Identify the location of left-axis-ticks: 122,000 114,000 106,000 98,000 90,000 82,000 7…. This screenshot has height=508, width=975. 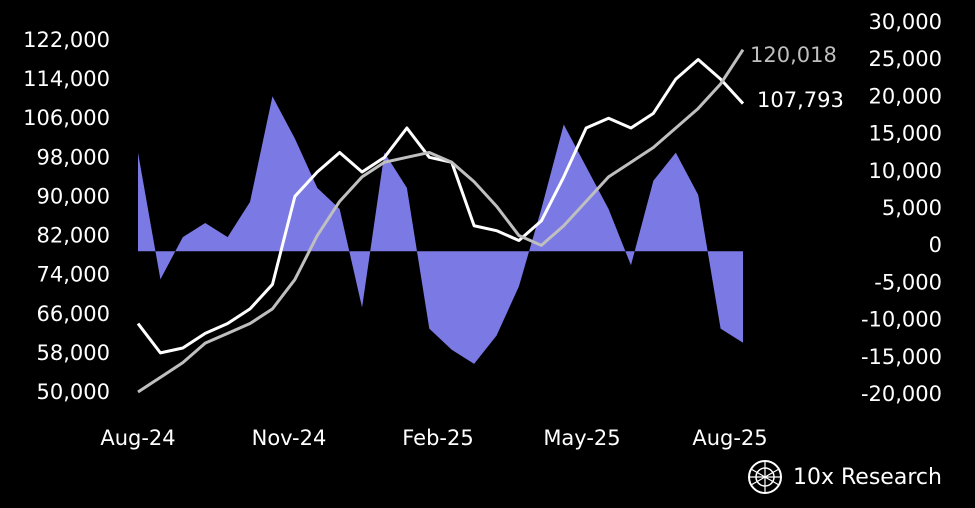
(66, 216).